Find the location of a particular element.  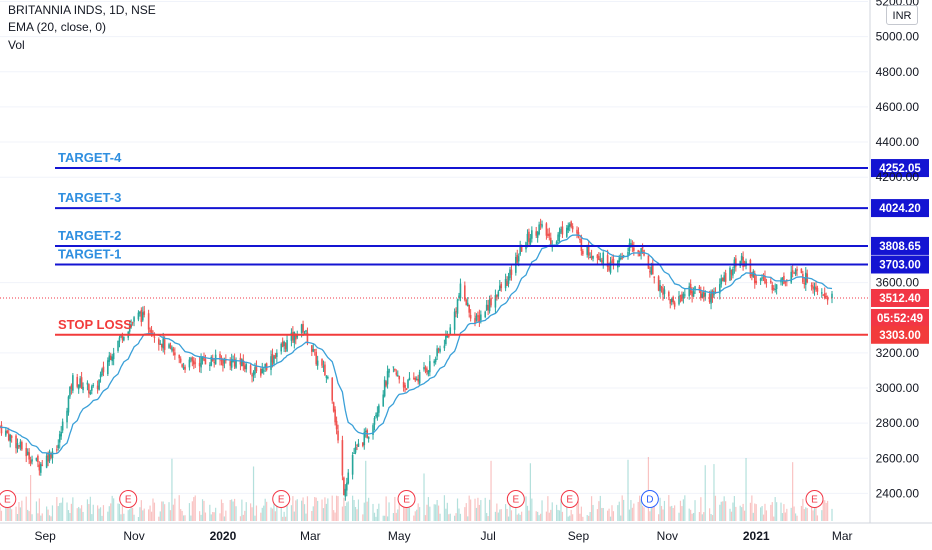

countdown-tag: 05:52:49 is located at coordinates (900, 319).